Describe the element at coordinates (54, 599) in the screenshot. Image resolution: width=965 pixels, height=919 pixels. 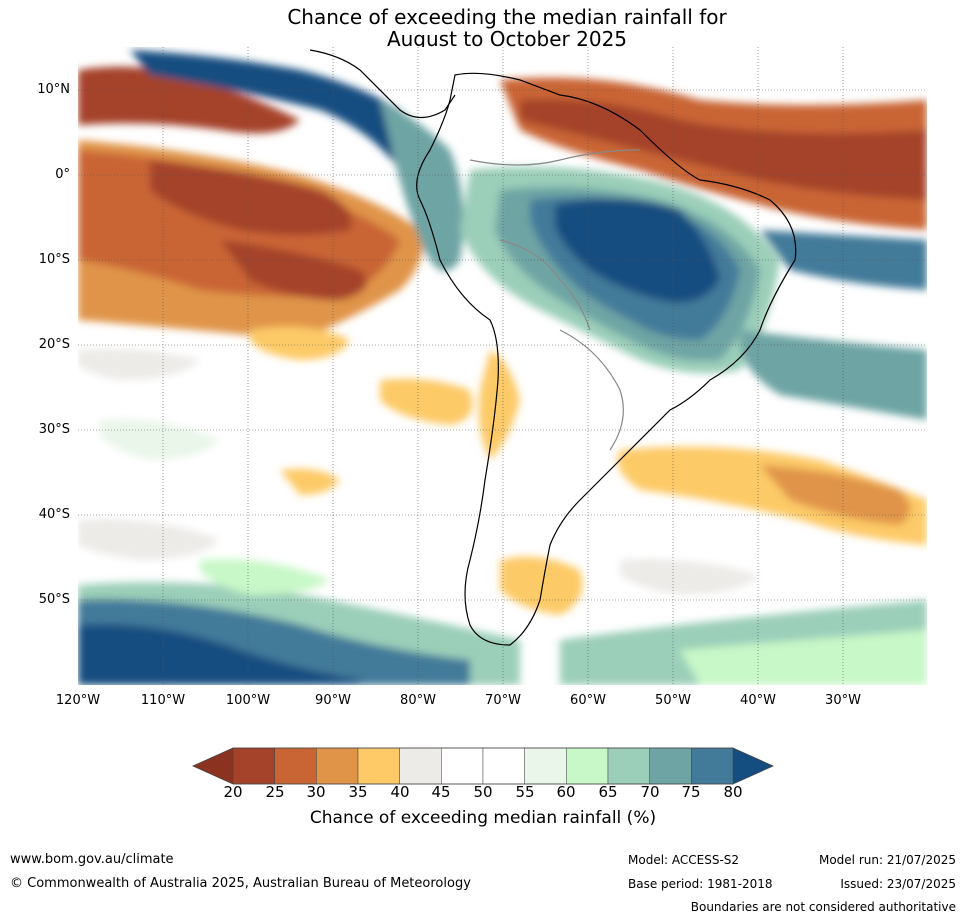
I see `lat-label-50s: 50°S` at that location.